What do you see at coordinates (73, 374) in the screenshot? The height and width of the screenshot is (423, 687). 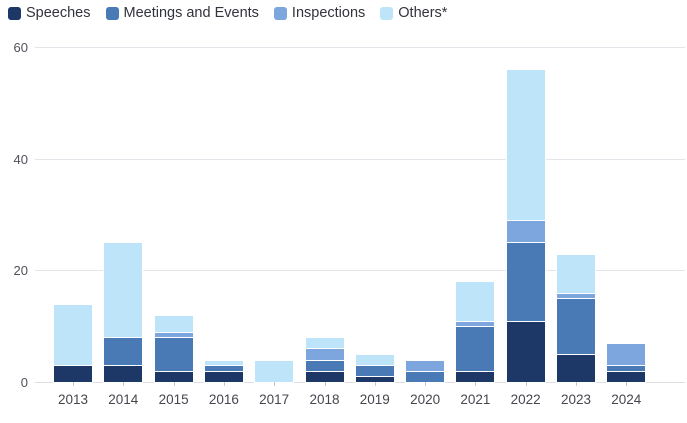 I see `bar-segment-2013-speeches` at bounding box center [73, 374].